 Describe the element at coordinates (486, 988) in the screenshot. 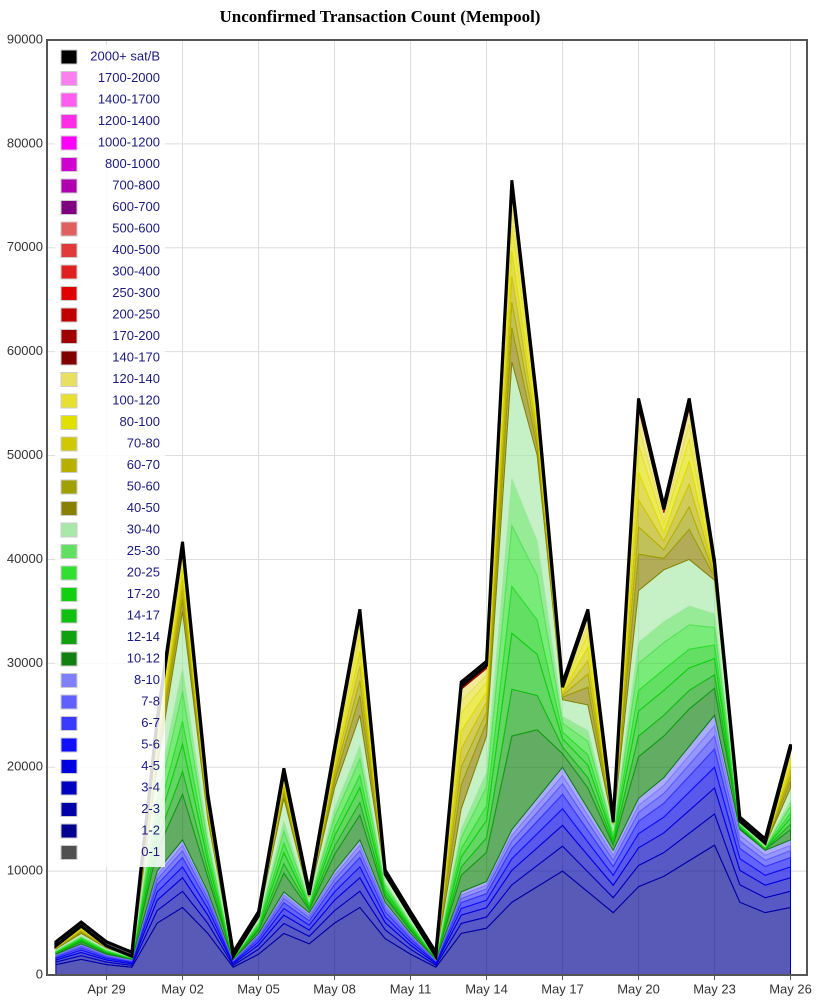

I see `x-tick-label: May 14` at that location.